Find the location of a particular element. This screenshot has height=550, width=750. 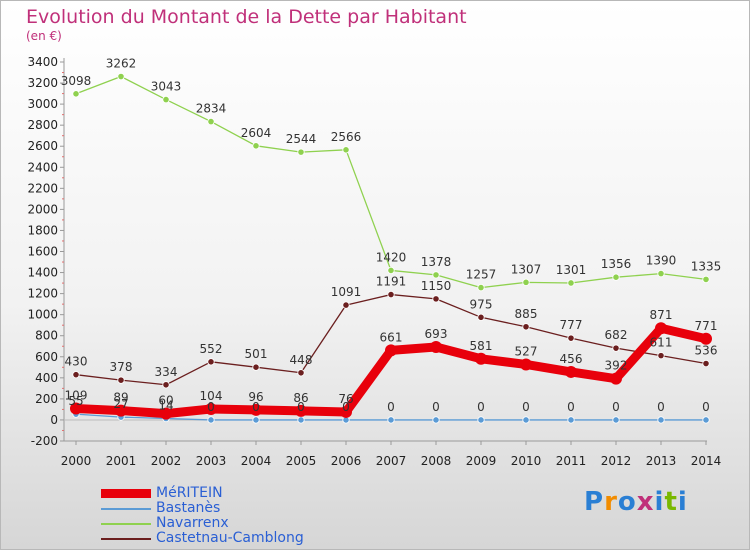

y-tick-label: 1800 is located at coordinates (42, 230).